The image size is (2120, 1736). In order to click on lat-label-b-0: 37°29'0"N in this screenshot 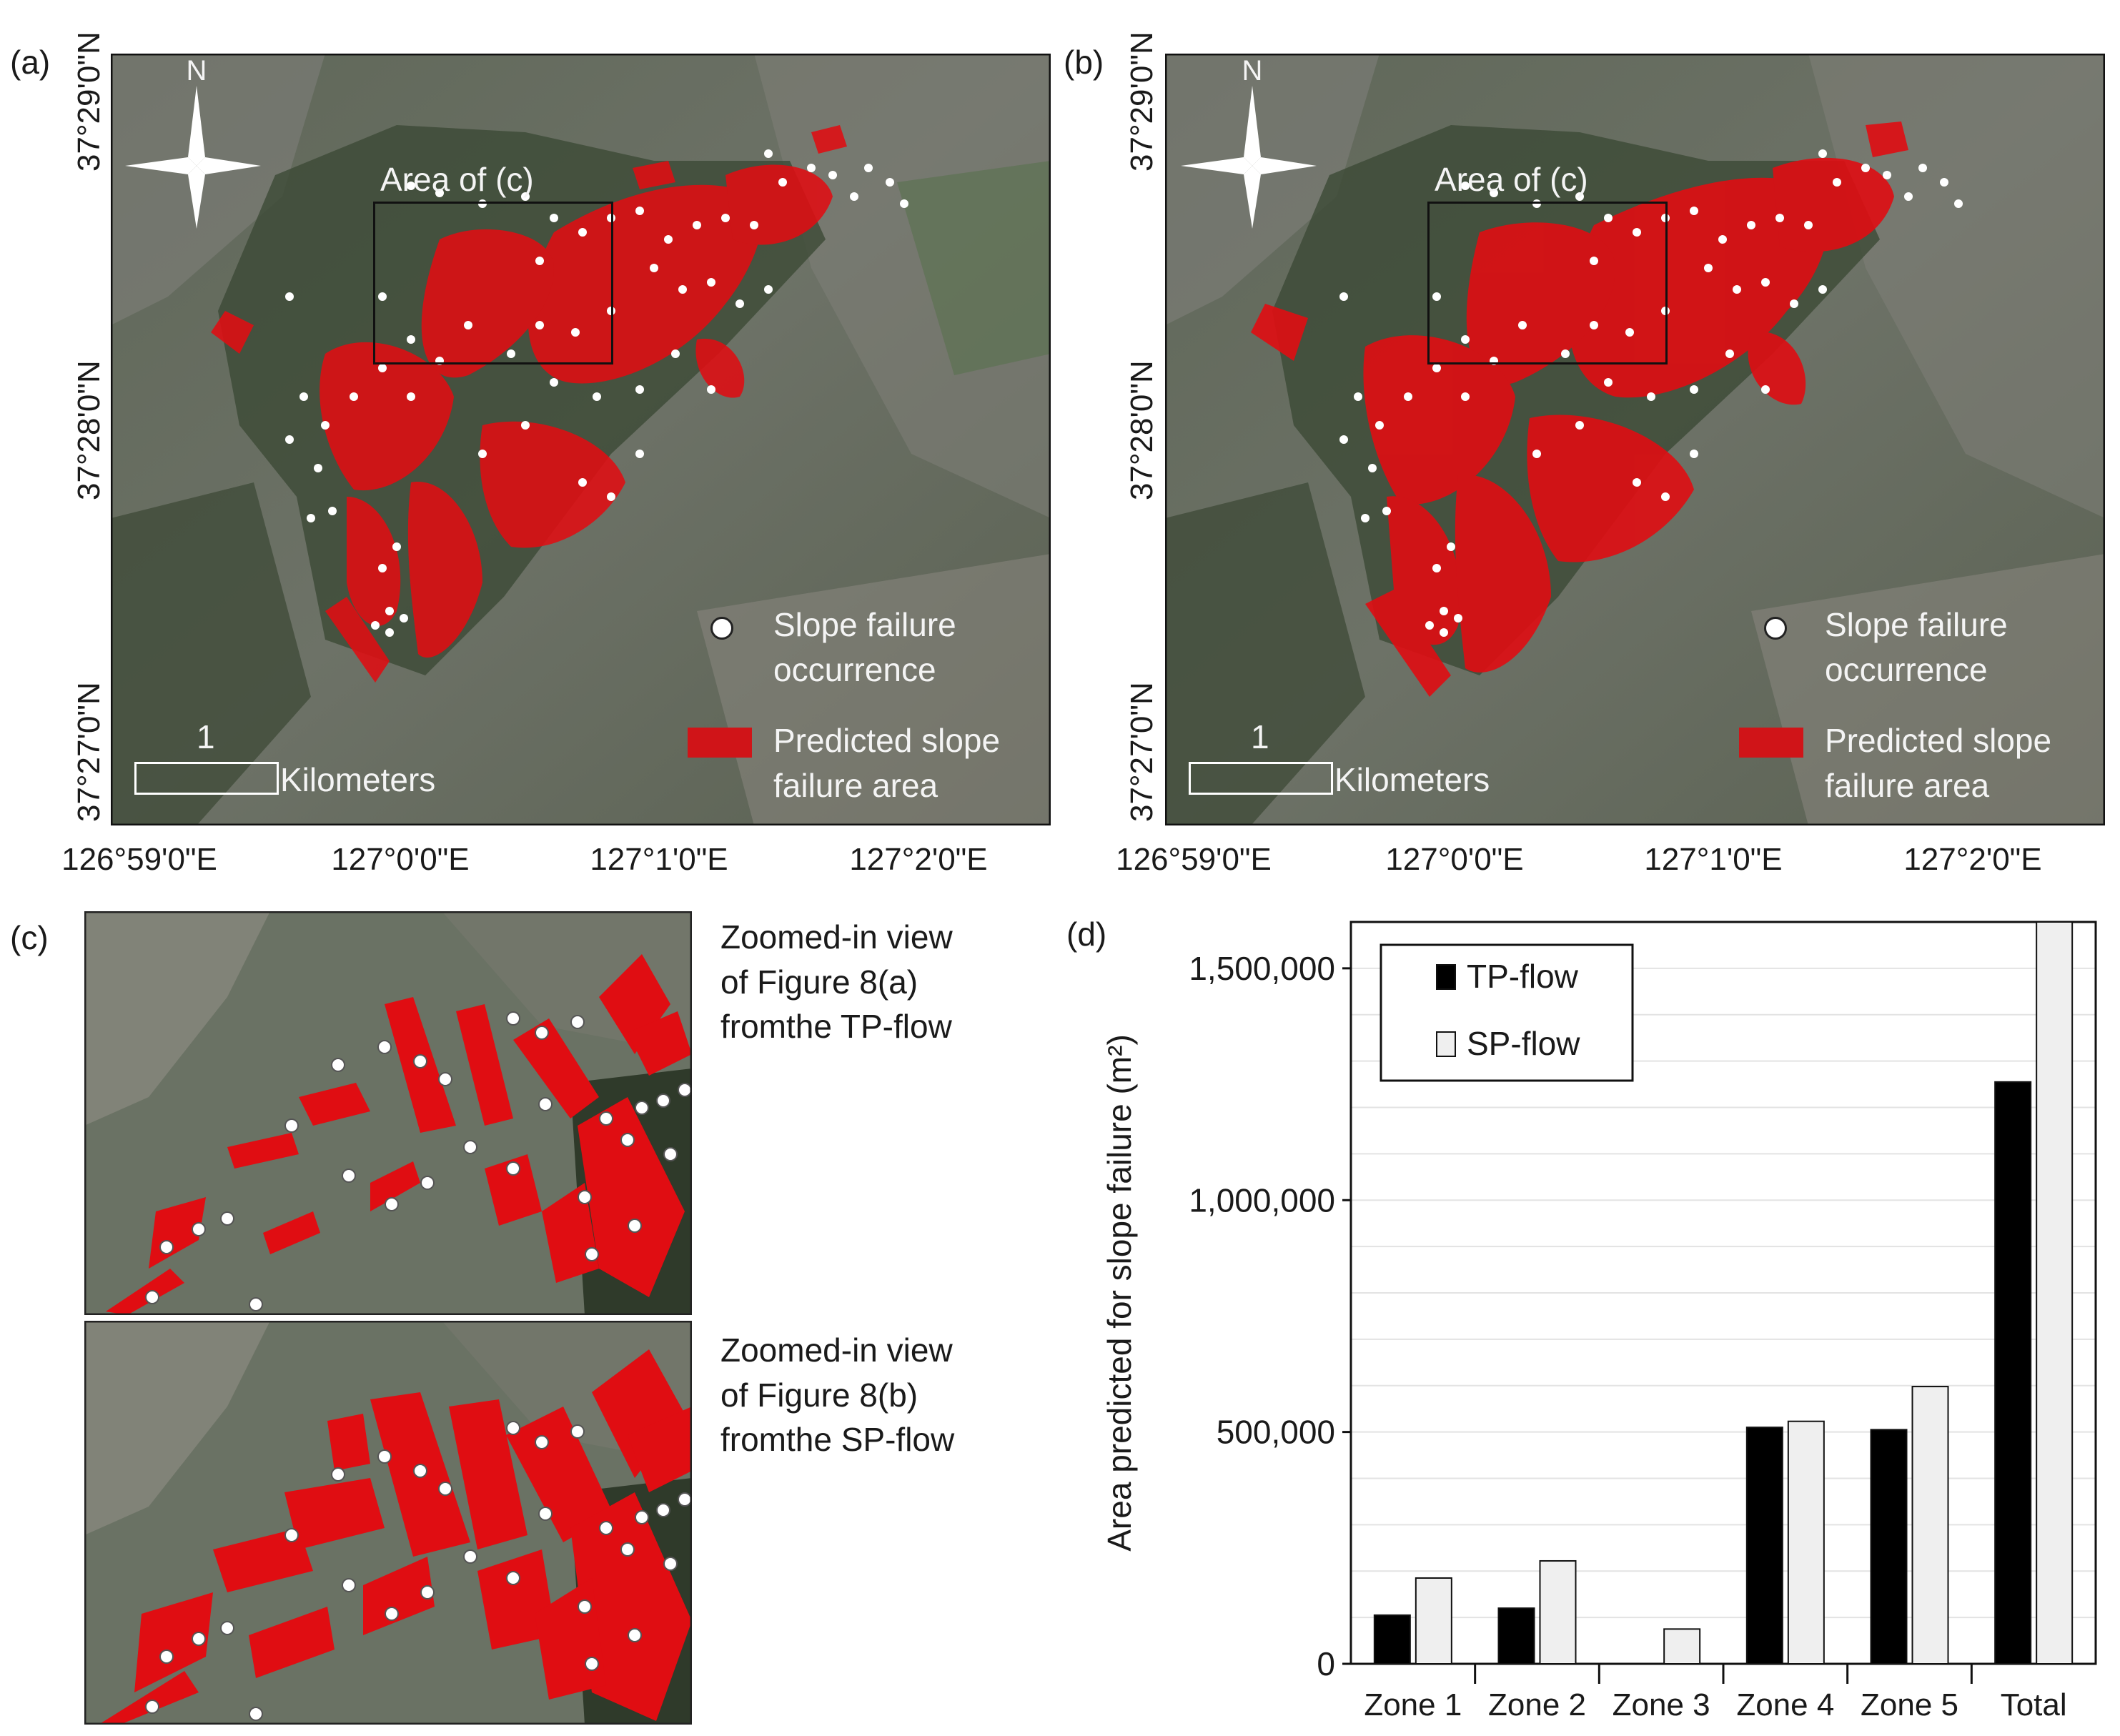, I will do `click(1142, 102)`.